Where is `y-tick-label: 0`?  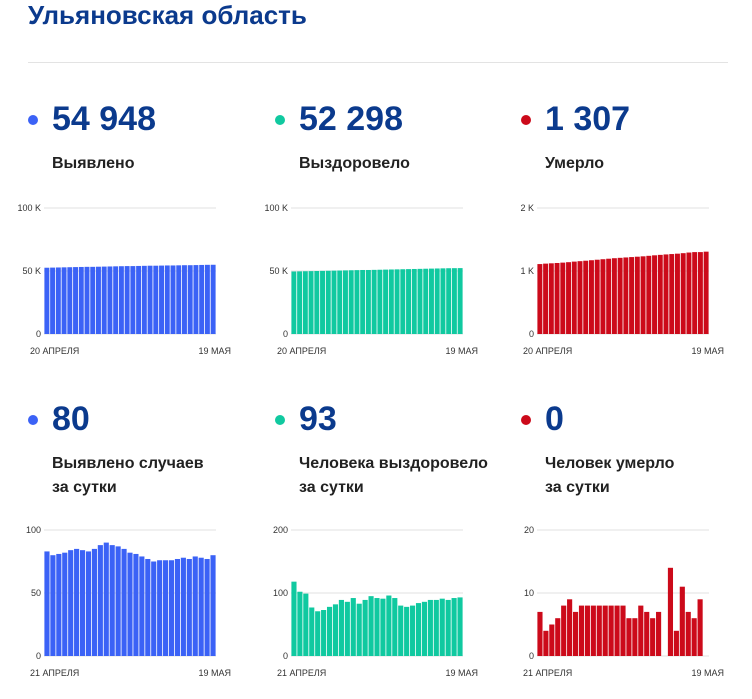 y-tick-label: 0 is located at coordinates (38, 656).